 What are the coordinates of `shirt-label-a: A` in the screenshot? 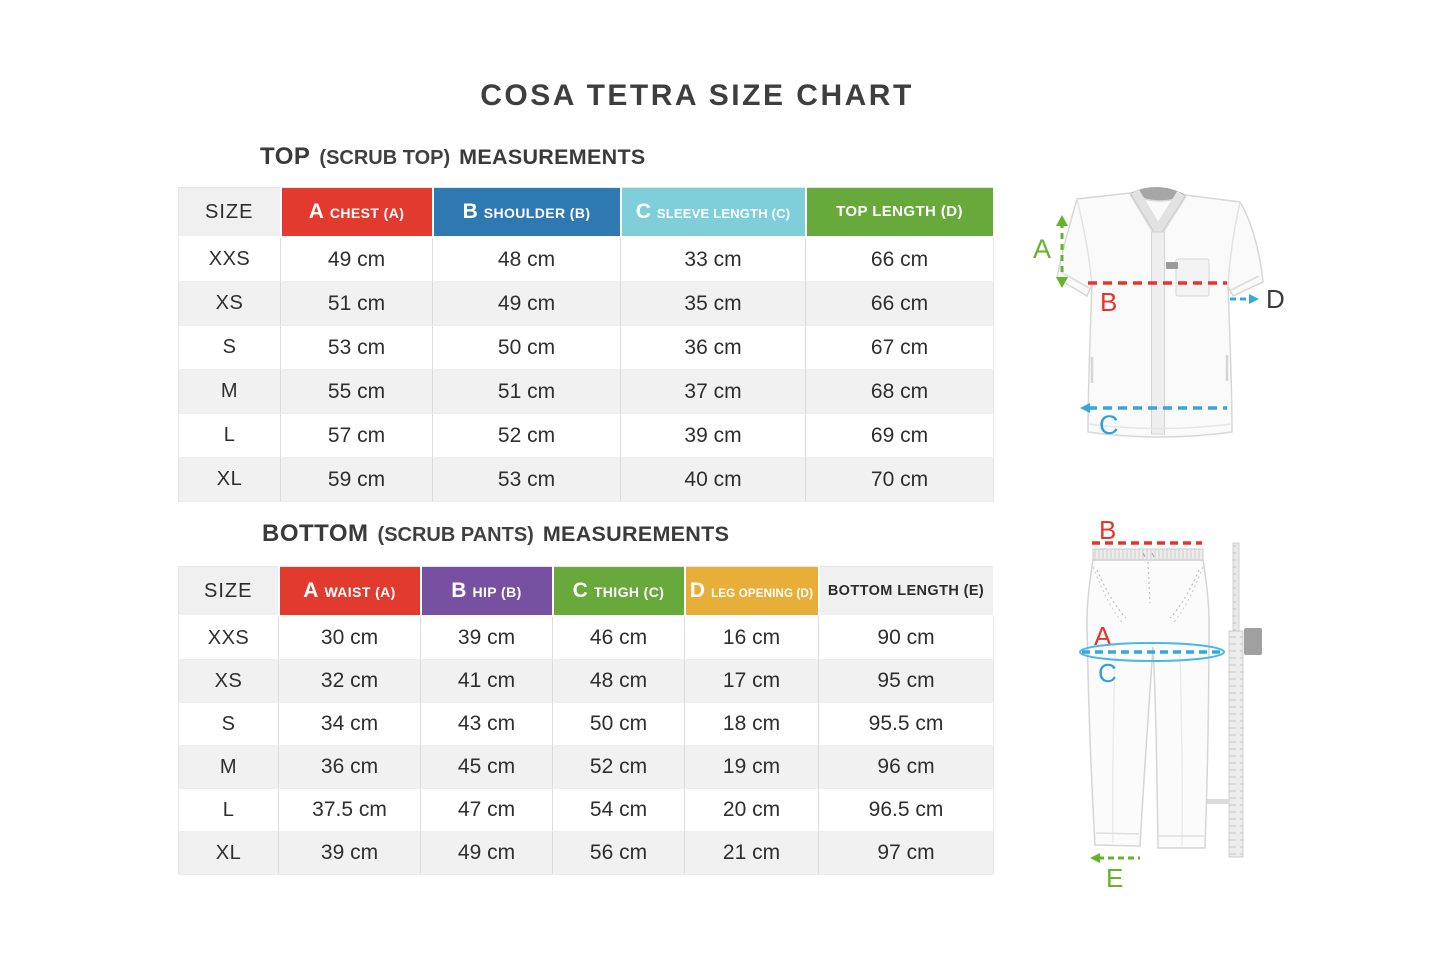 It's located at (1042, 249).